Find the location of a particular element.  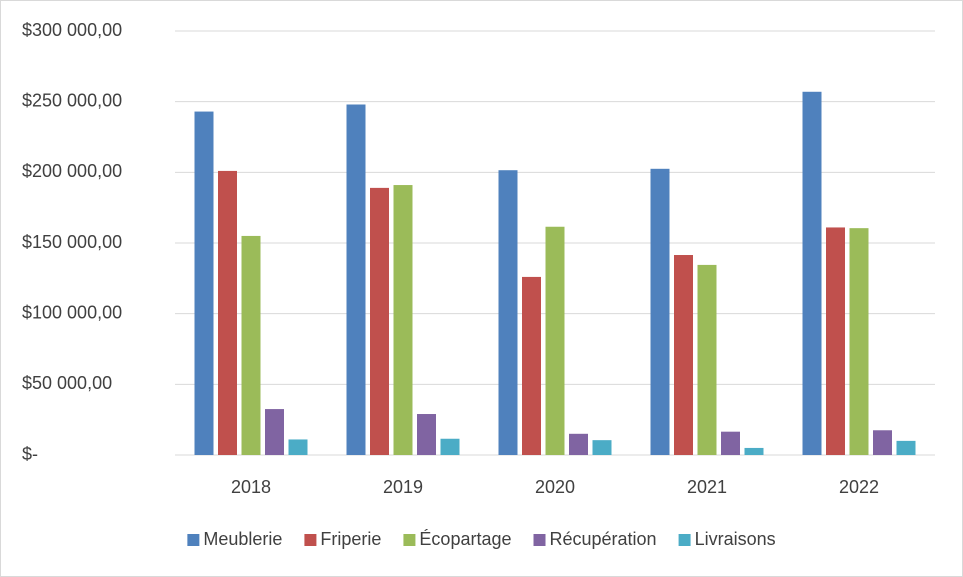

y-tick-label: $150 000,00 is located at coordinates (72, 242).